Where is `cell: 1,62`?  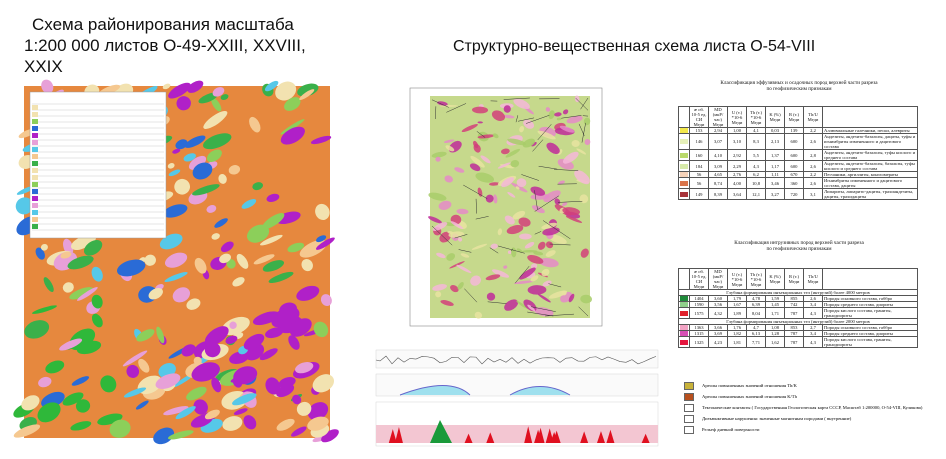
cell: 1,62 is located at coordinates (775, 342).